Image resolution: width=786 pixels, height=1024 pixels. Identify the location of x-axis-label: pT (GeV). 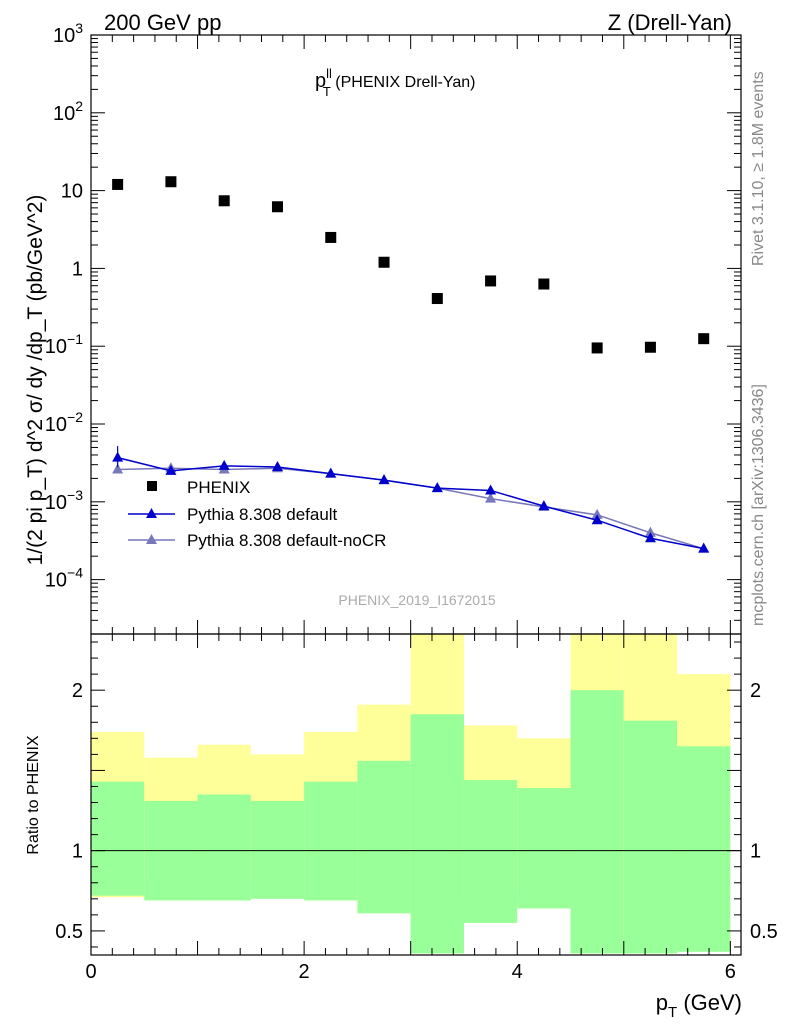
(699, 1005).